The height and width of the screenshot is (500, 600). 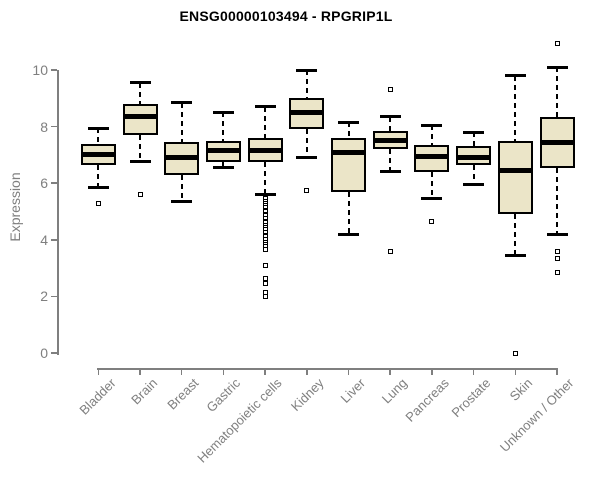 What do you see at coordinates (44, 296) in the screenshot?
I see `y-tick-label: 2` at bounding box center [44, 296].